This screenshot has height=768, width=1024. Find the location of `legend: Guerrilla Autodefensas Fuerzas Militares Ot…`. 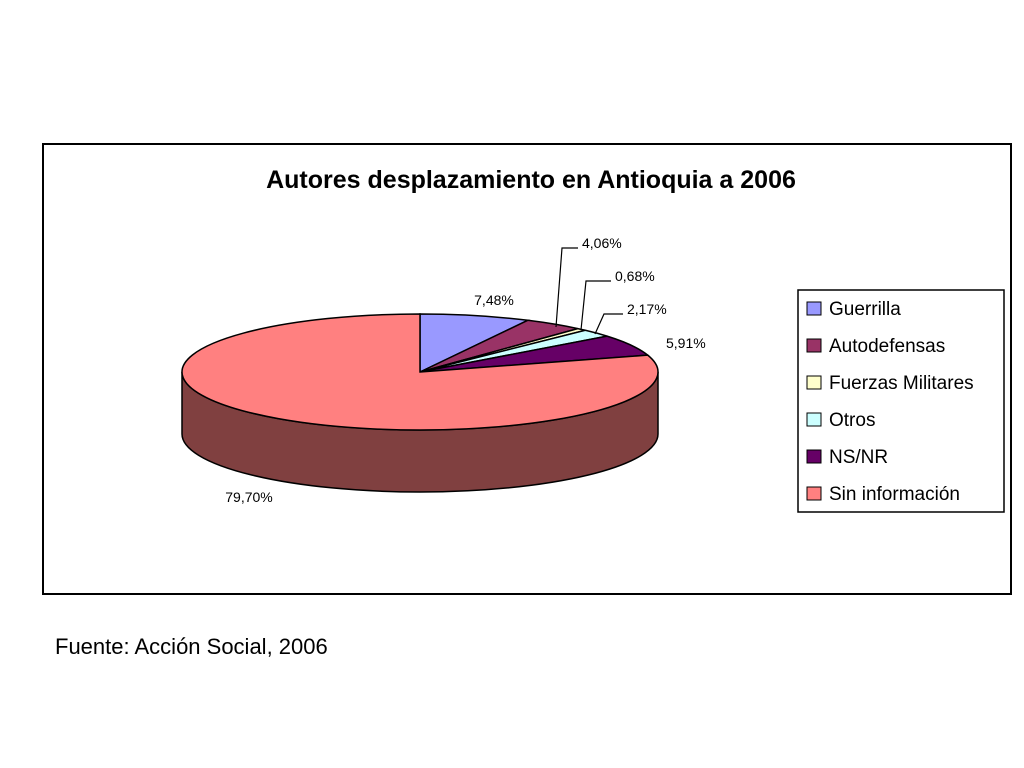

legend: Guerrilla Autodefensas Fuerzas Militares Ot… is located at coordinates (901, 401).